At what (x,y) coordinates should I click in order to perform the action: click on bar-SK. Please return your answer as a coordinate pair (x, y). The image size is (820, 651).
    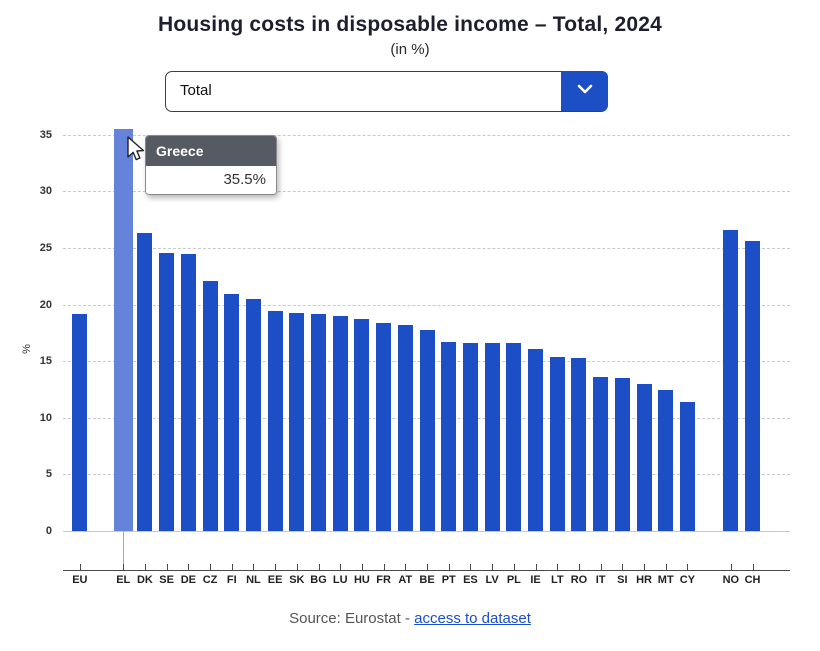
    Looking at the image, I should click on (297, 421).